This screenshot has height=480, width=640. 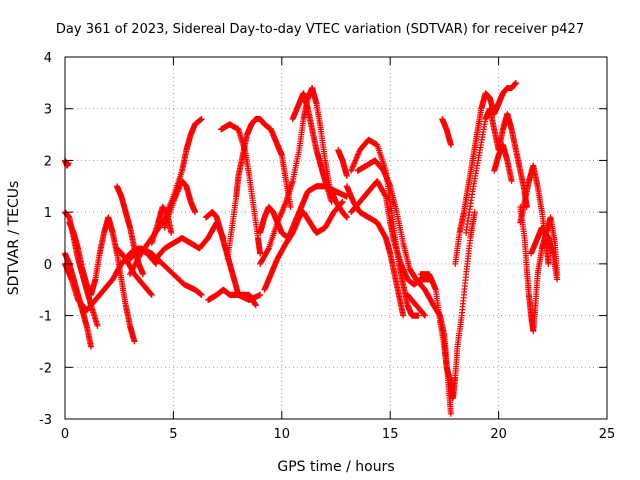 I want to click on y-tick-label: 3, so click(x=48, y=110).